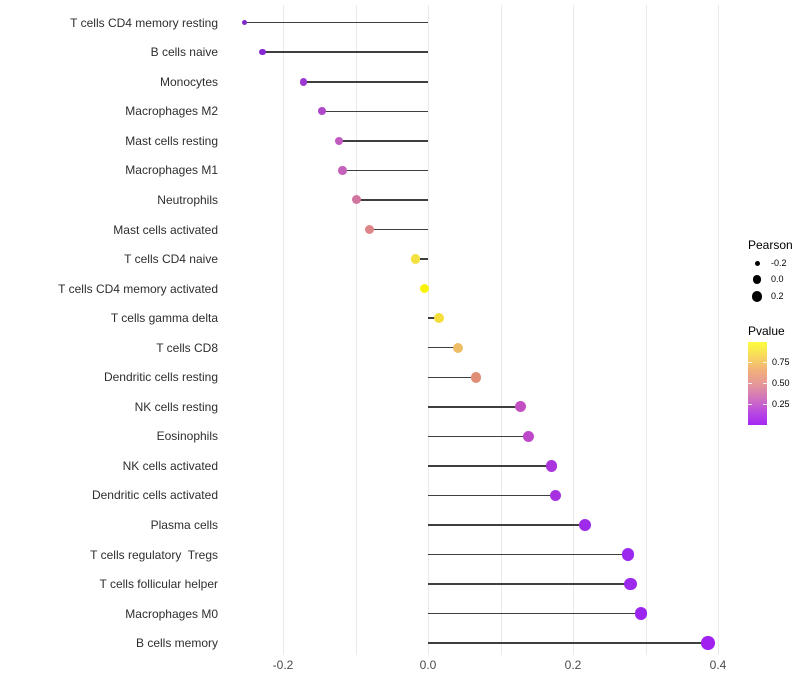  I want to click on x-axis-tick-label: 0.0, so click(428, 665).